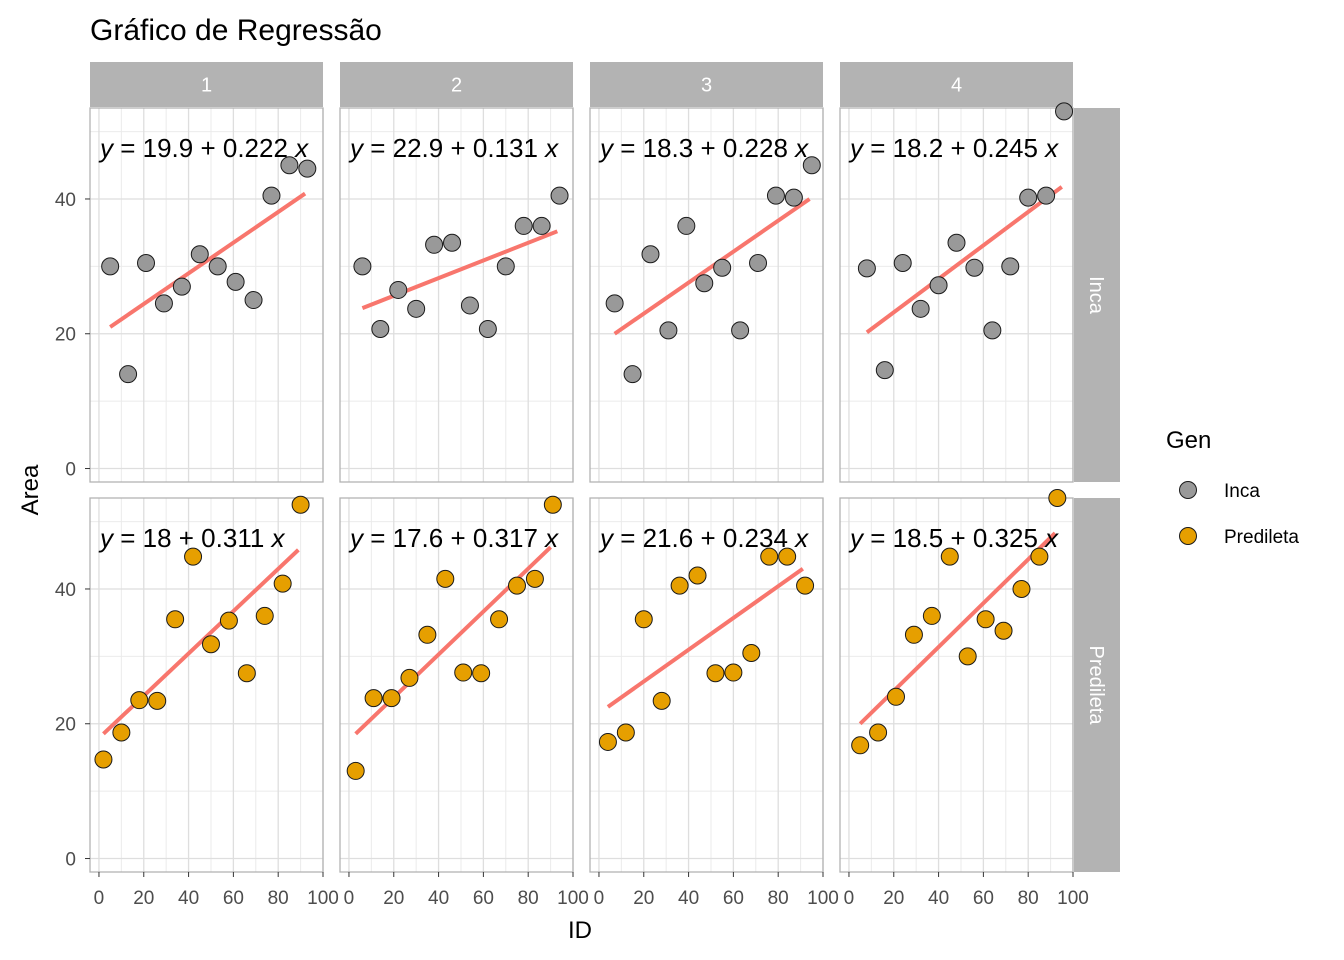 Image resolution: width=1344 pixels, height=960 pixels. I want to click on regression-equation: y = 18 + 0.311 x, so click(192, 538).